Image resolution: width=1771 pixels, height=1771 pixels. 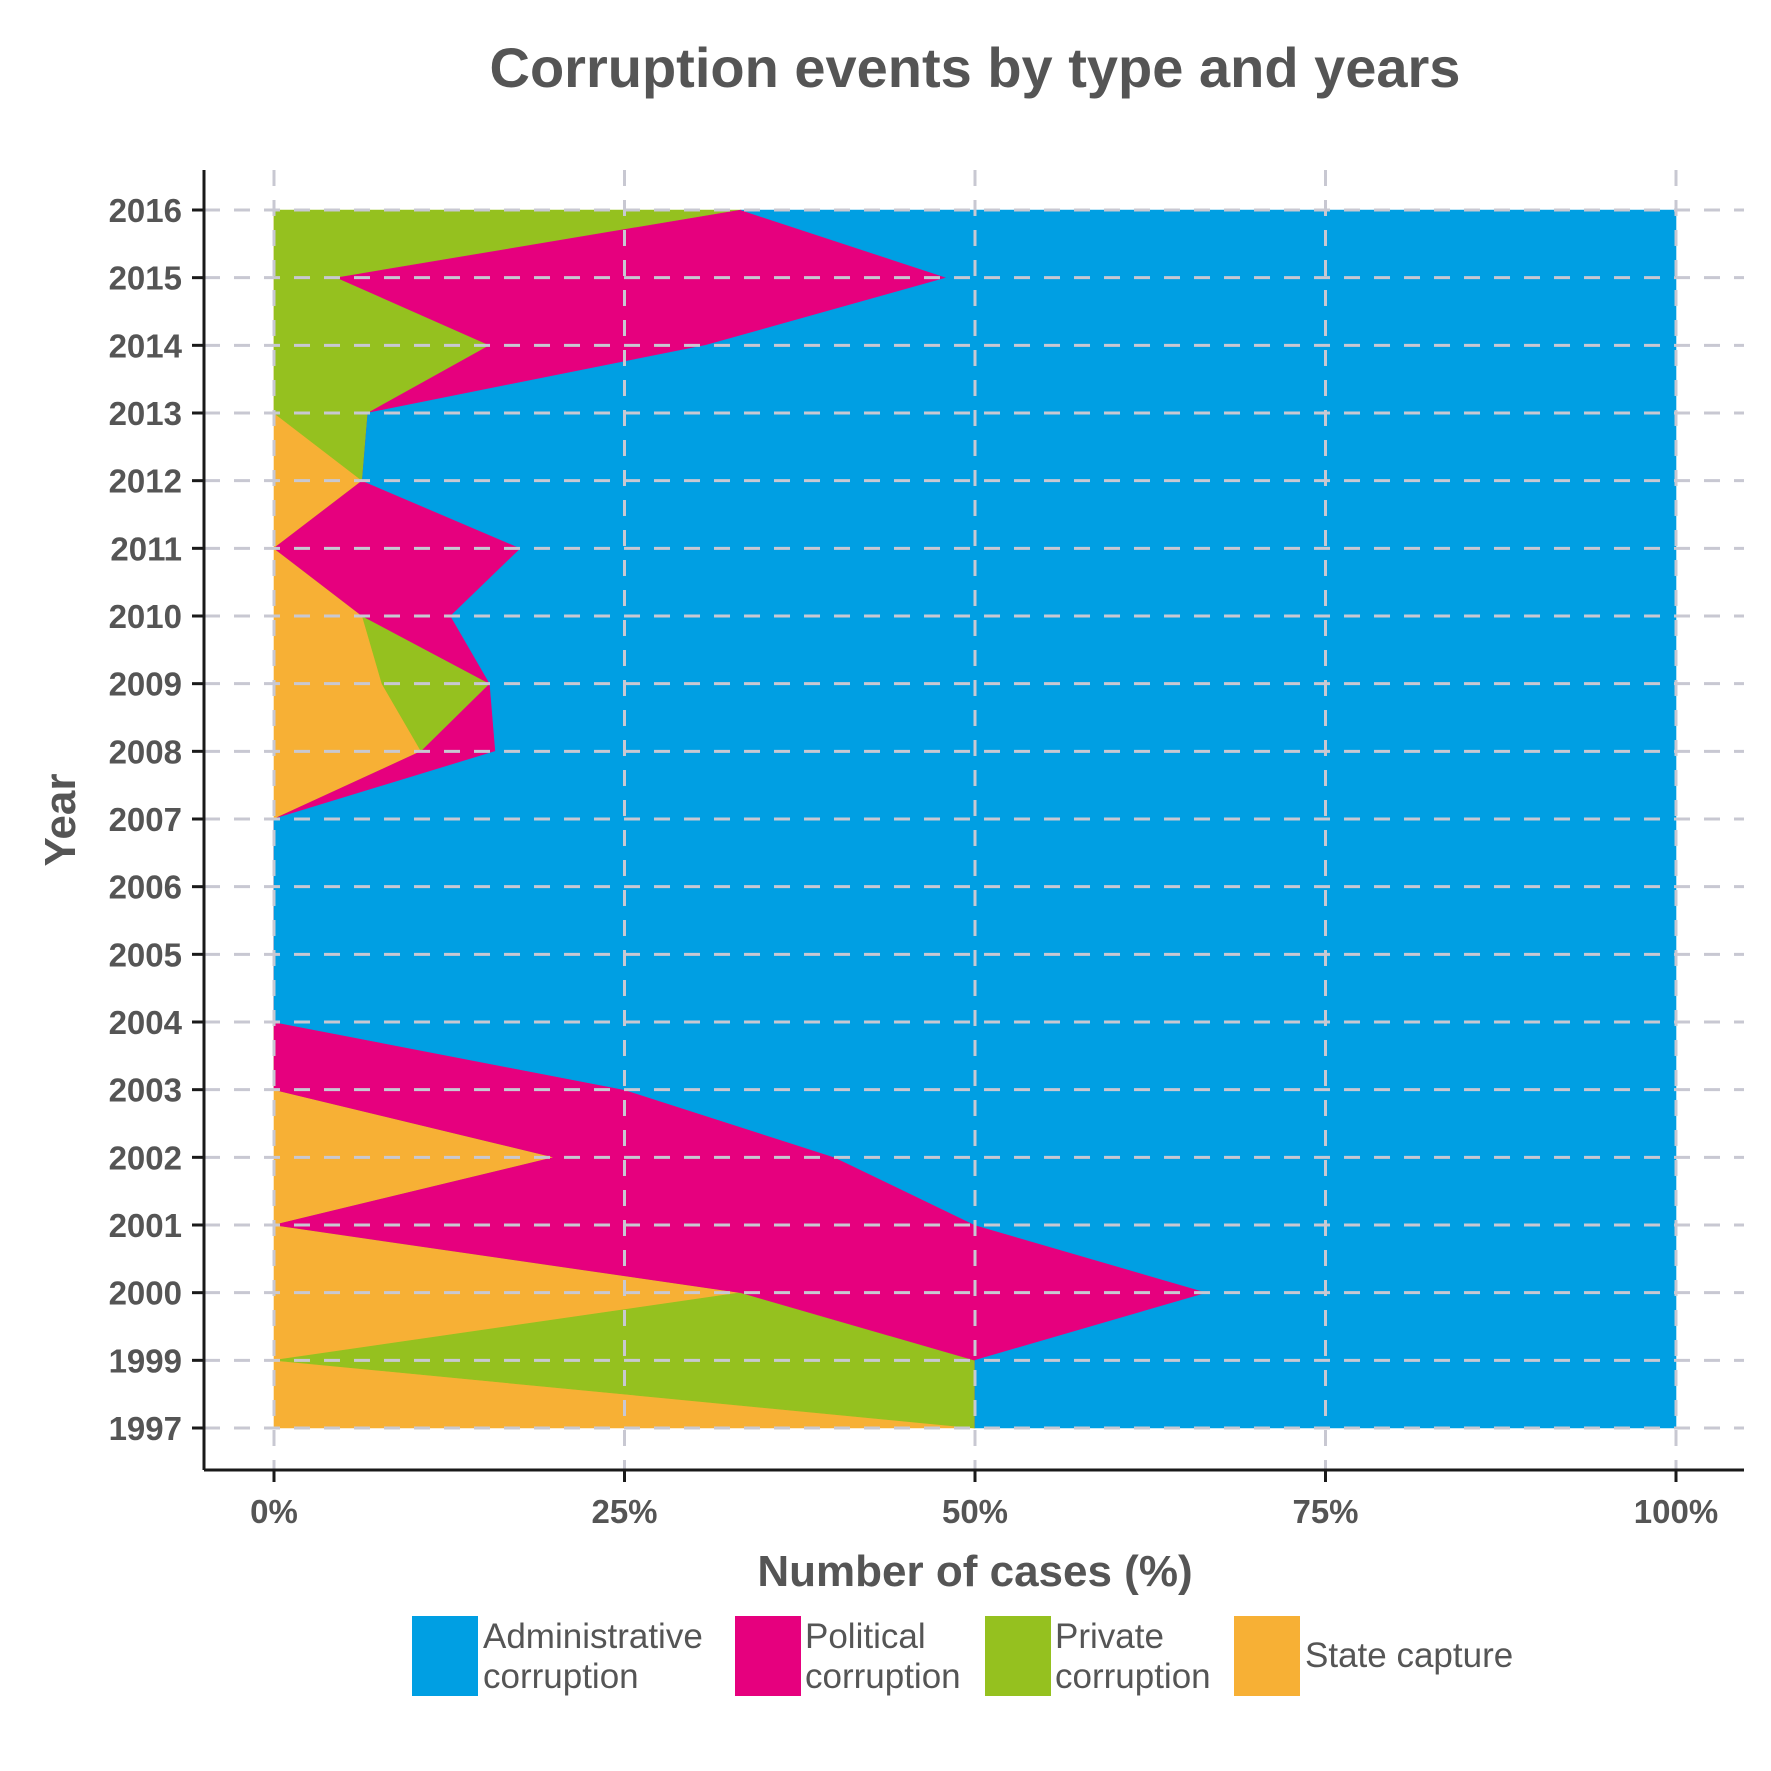 I want to click on y-tick-label: 1997, so click(x=145, y=1428).